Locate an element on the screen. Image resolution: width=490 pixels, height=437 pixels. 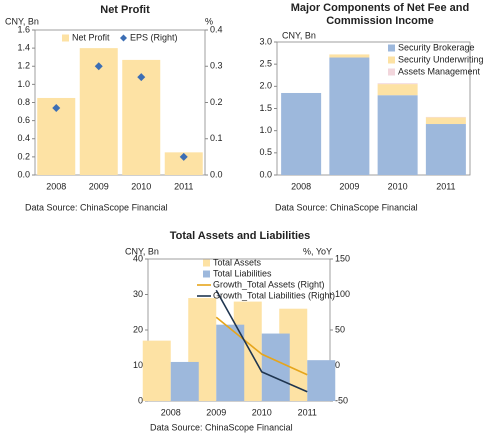
y-tick-label: 0.5 is located at coordinates (265, 152).